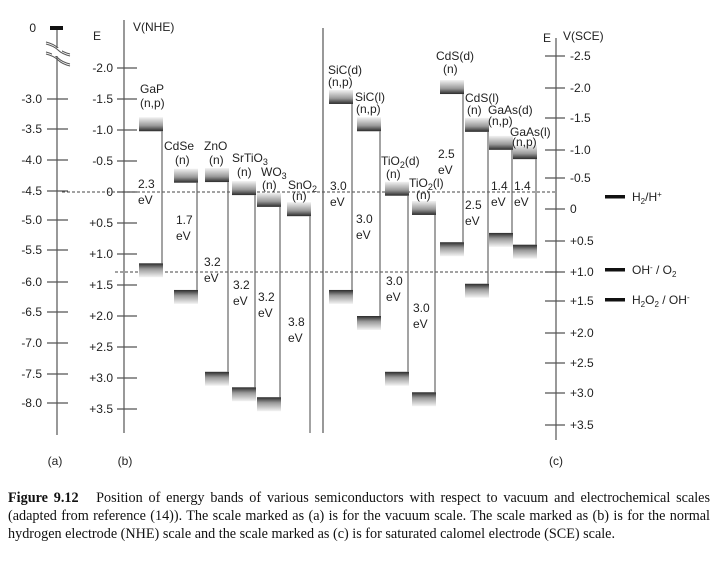 The image size is (720, 575). I want to click on semiconductor-name: TiO2(d), so click(400, 162).